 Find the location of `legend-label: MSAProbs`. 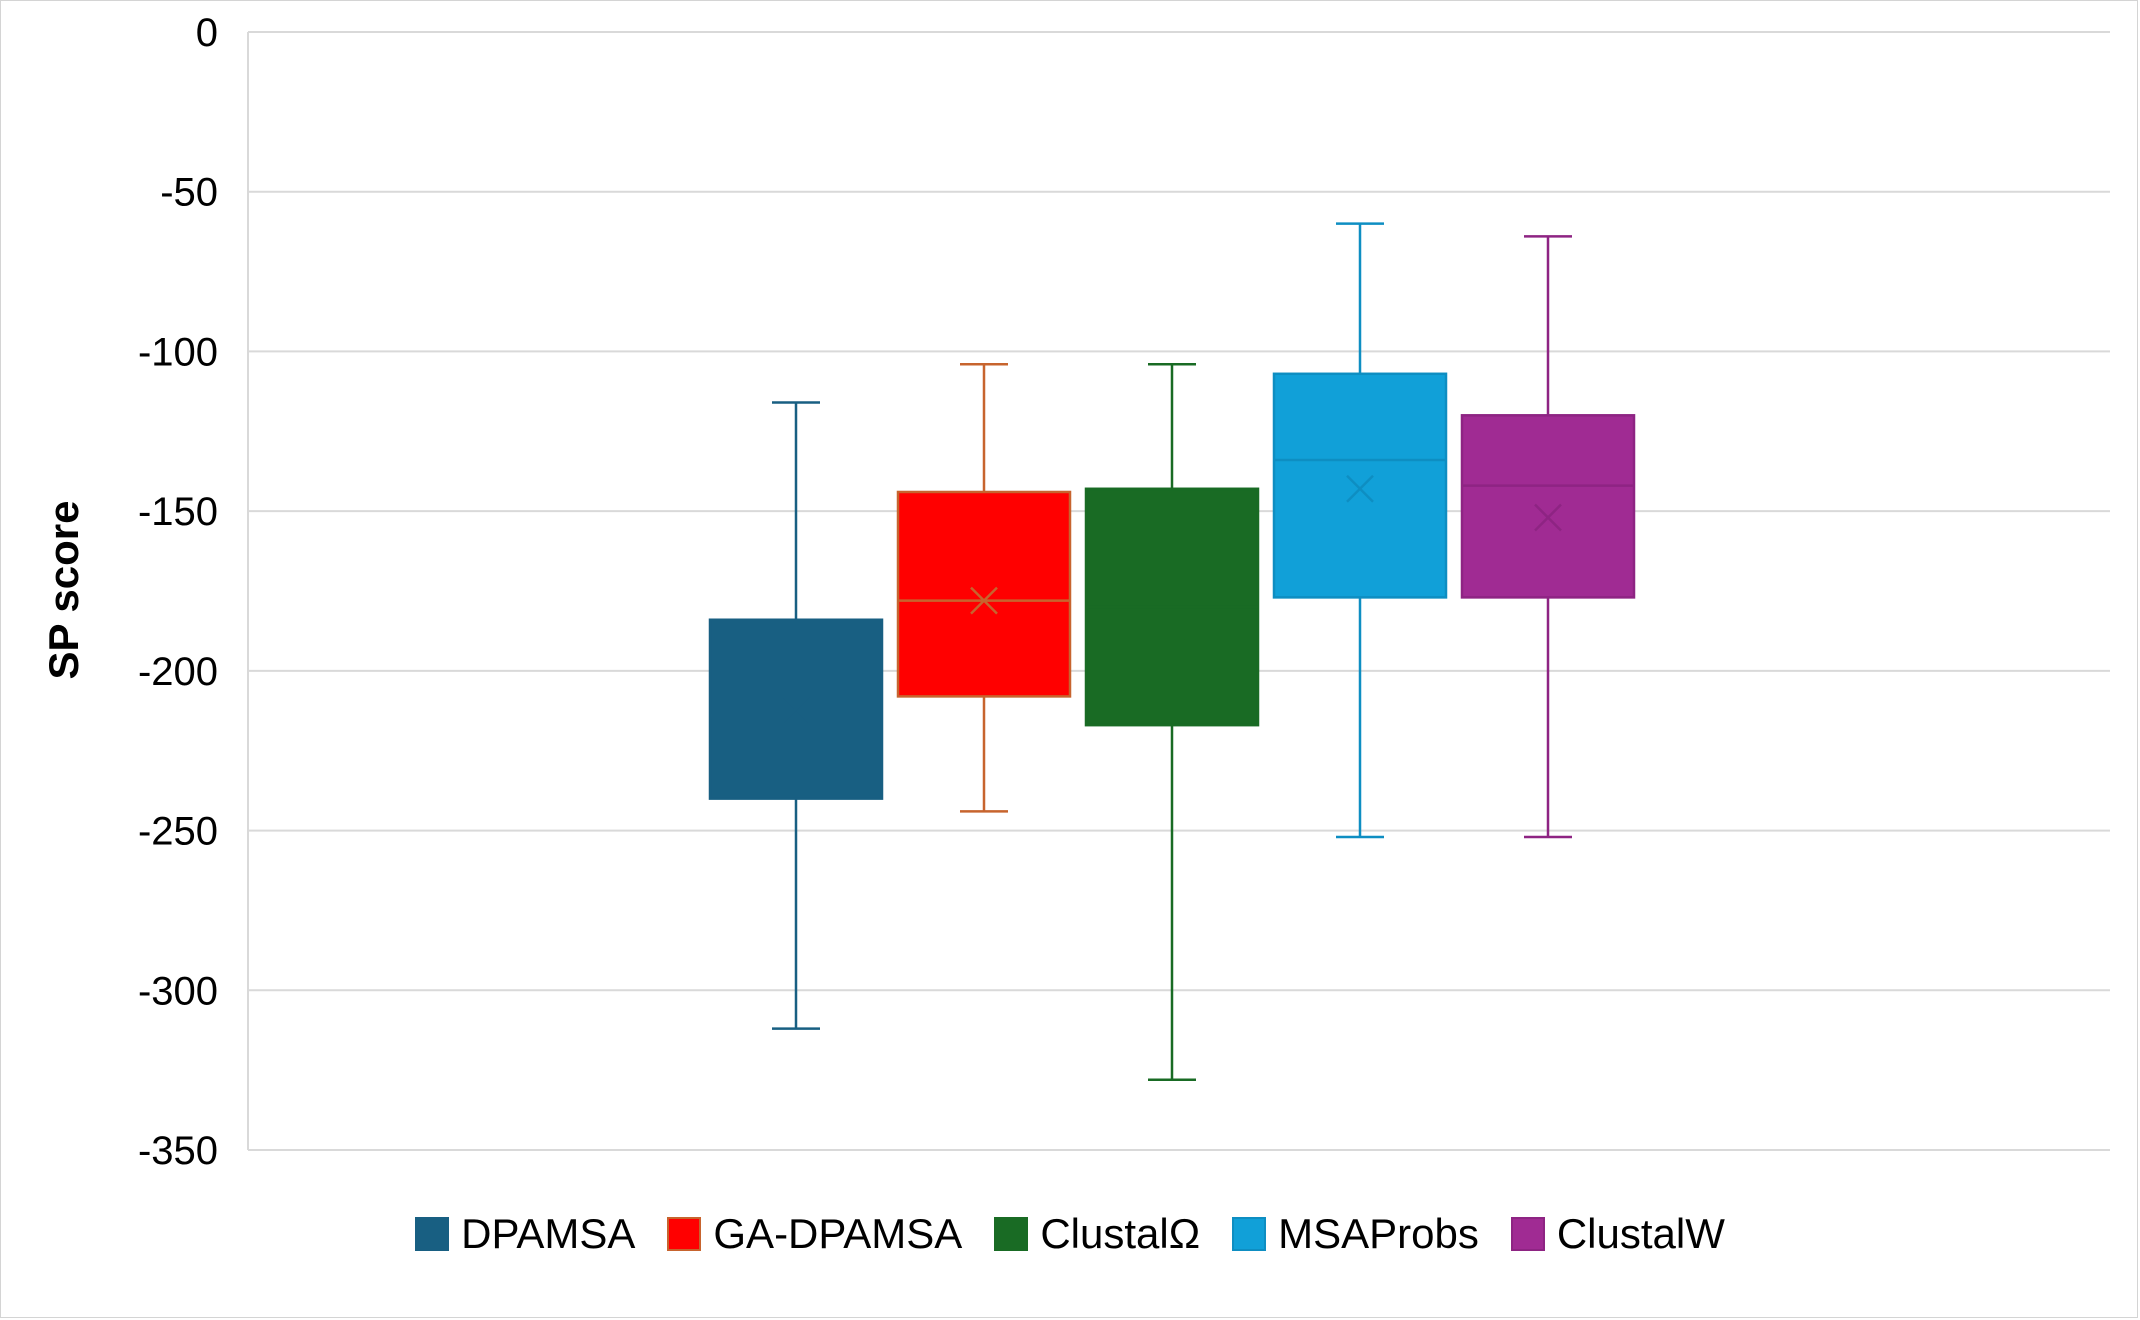

legend-label: MSAProbs is located at coordinates (1378, 1233).